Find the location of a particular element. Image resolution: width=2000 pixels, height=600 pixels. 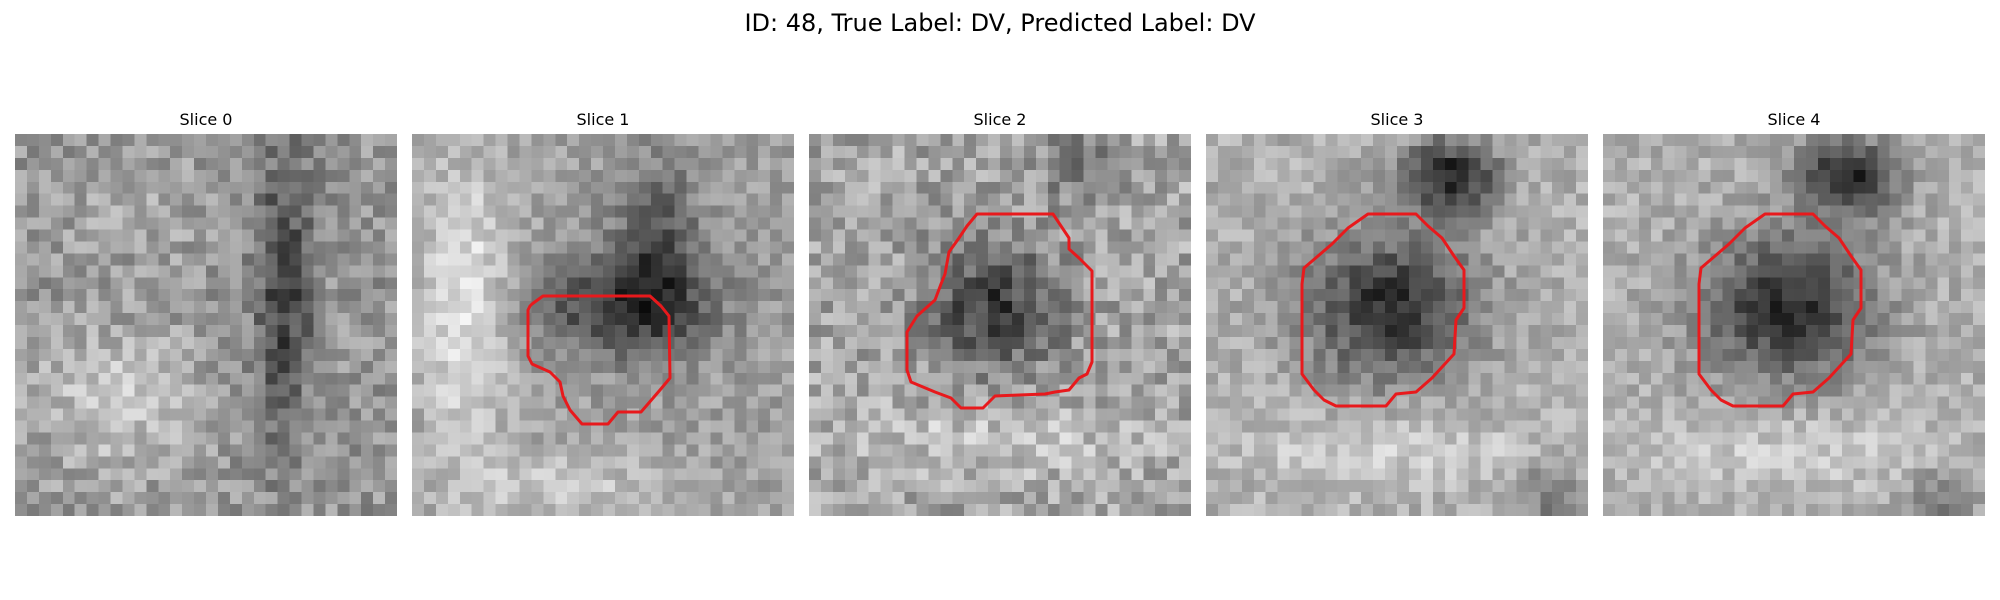

slice-title-4: Slice 4 is located at coordinates (1794, 119).